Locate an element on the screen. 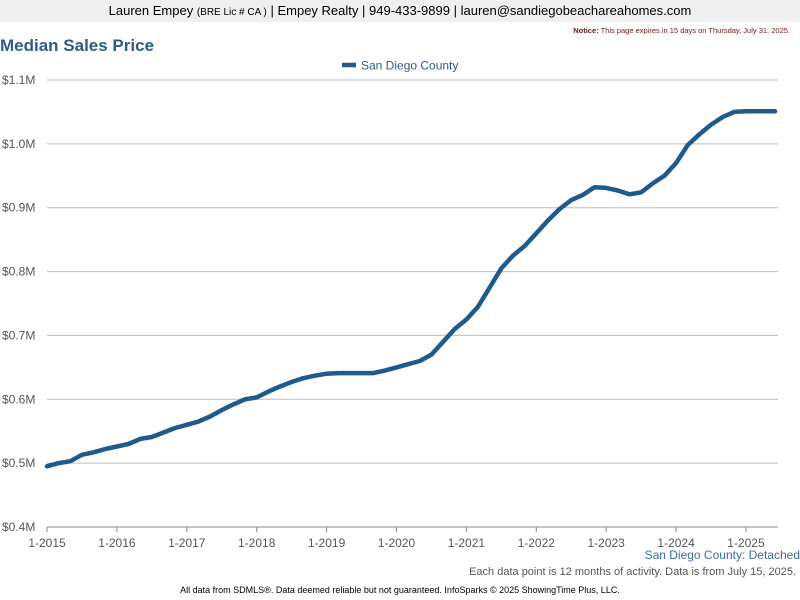  y-tick-label: $1.0M is located at coordinates (18, 144).